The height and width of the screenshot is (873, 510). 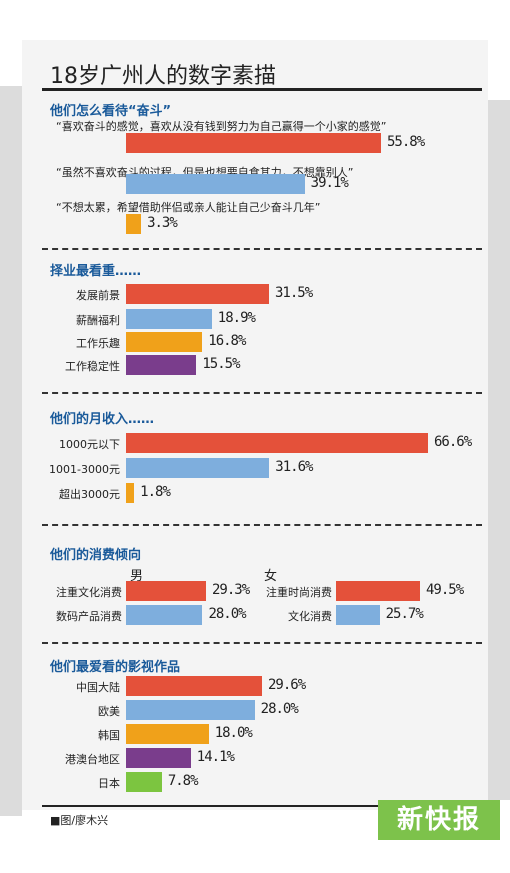 I want to click on media-label-2: 韩国, so click(x=109, y=735).